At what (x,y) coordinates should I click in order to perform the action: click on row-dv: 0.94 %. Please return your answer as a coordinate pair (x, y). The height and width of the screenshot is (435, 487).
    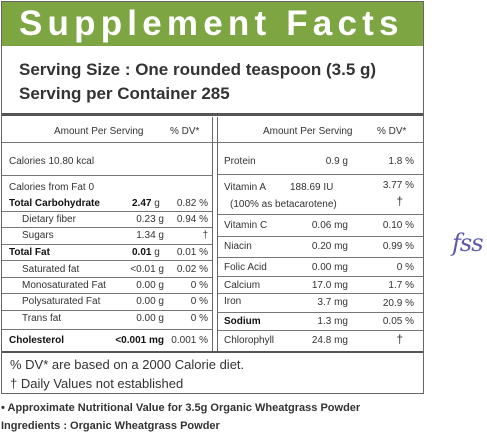
    Looking at the image, I should click on (192, 219).